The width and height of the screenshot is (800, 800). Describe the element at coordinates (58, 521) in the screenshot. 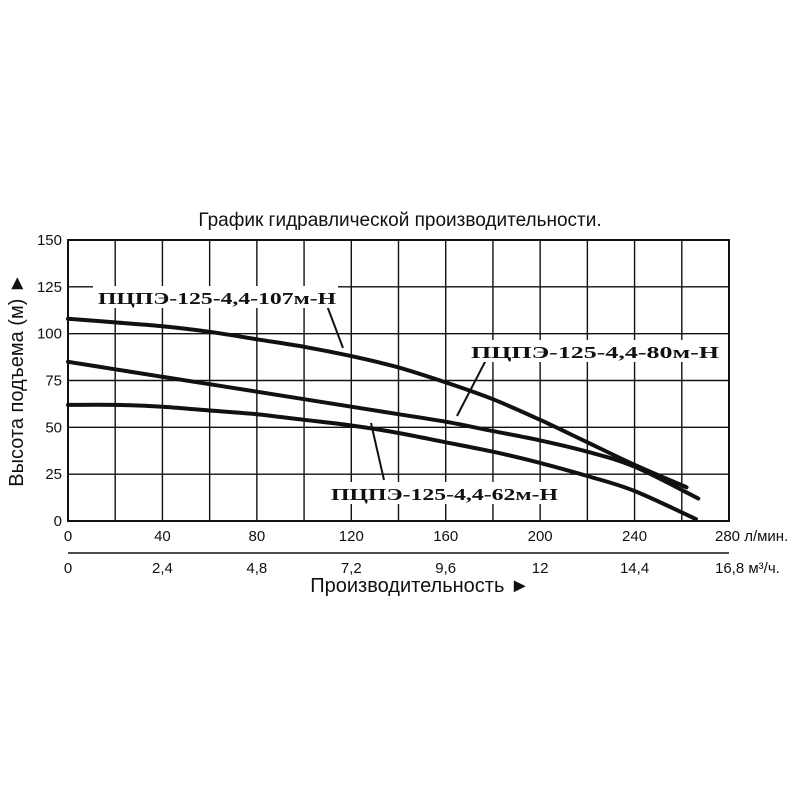

I see `y-tick-label: 0` at that location.